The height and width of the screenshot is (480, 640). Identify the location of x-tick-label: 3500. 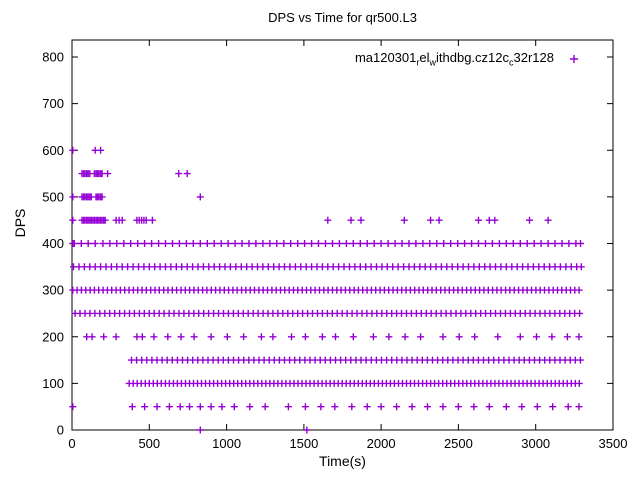
(613, 443).